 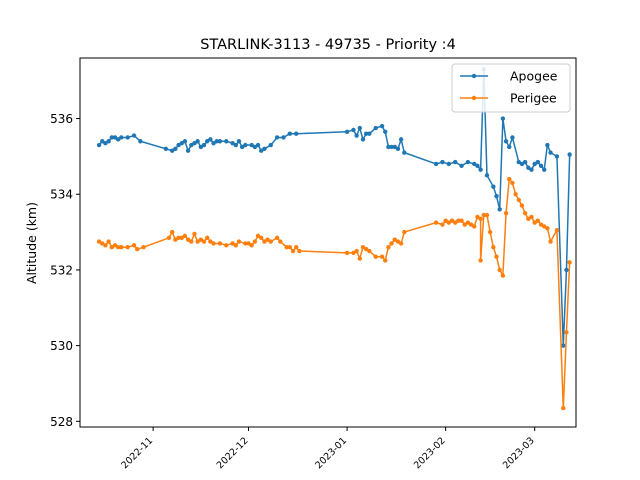 What do you see at coordinates (61, 195) in the screenshot?
I see `y-tick-label: 534` at bounding box center [61, 195].